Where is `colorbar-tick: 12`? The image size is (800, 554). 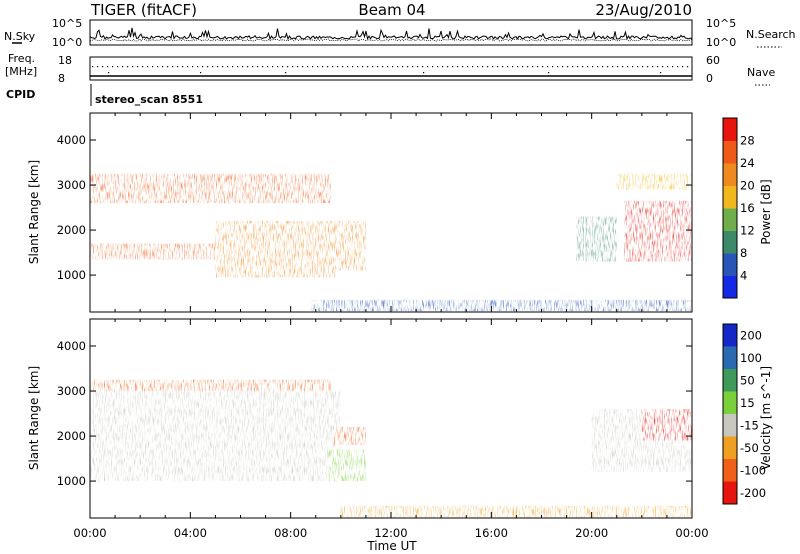
colorbar-tick: 12 is located at coordinates (747, 231).